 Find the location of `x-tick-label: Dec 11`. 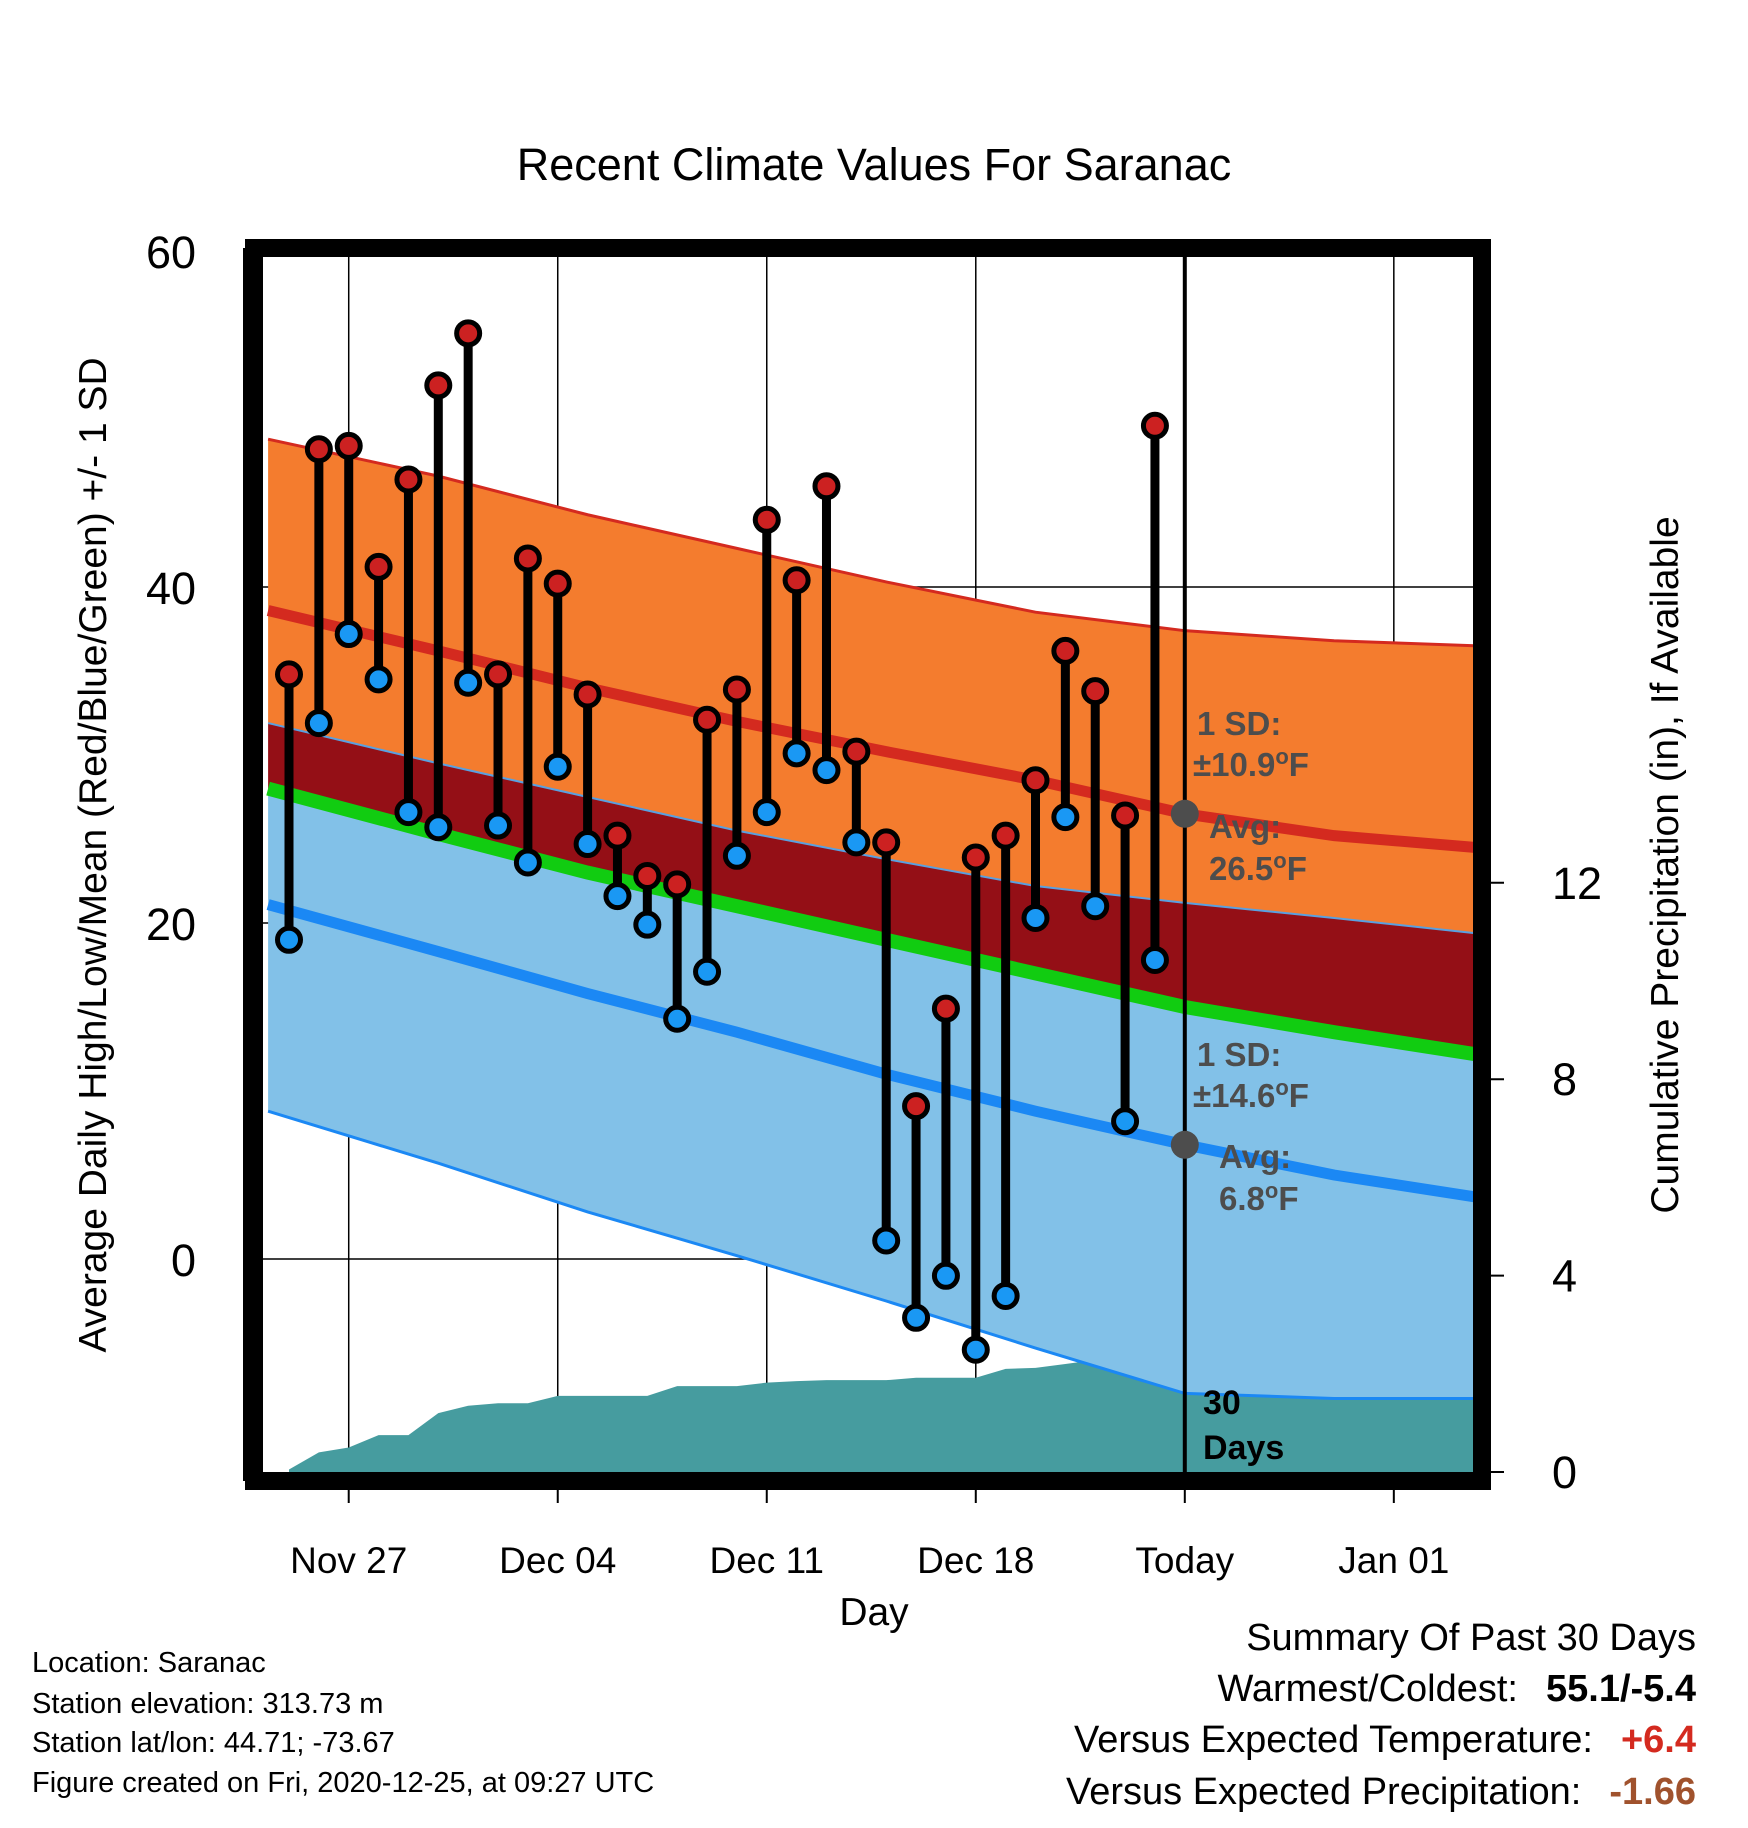

x-tick-label: Dec 11 is located at coordinates (767, 1560).